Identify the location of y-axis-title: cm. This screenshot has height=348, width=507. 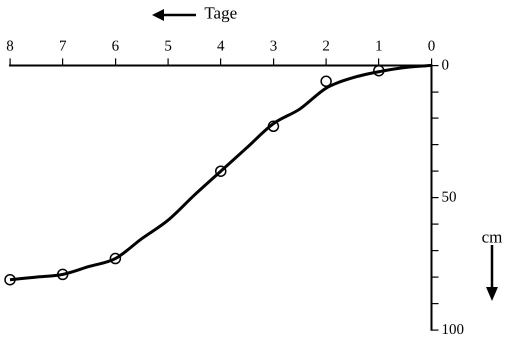
(492, 236).